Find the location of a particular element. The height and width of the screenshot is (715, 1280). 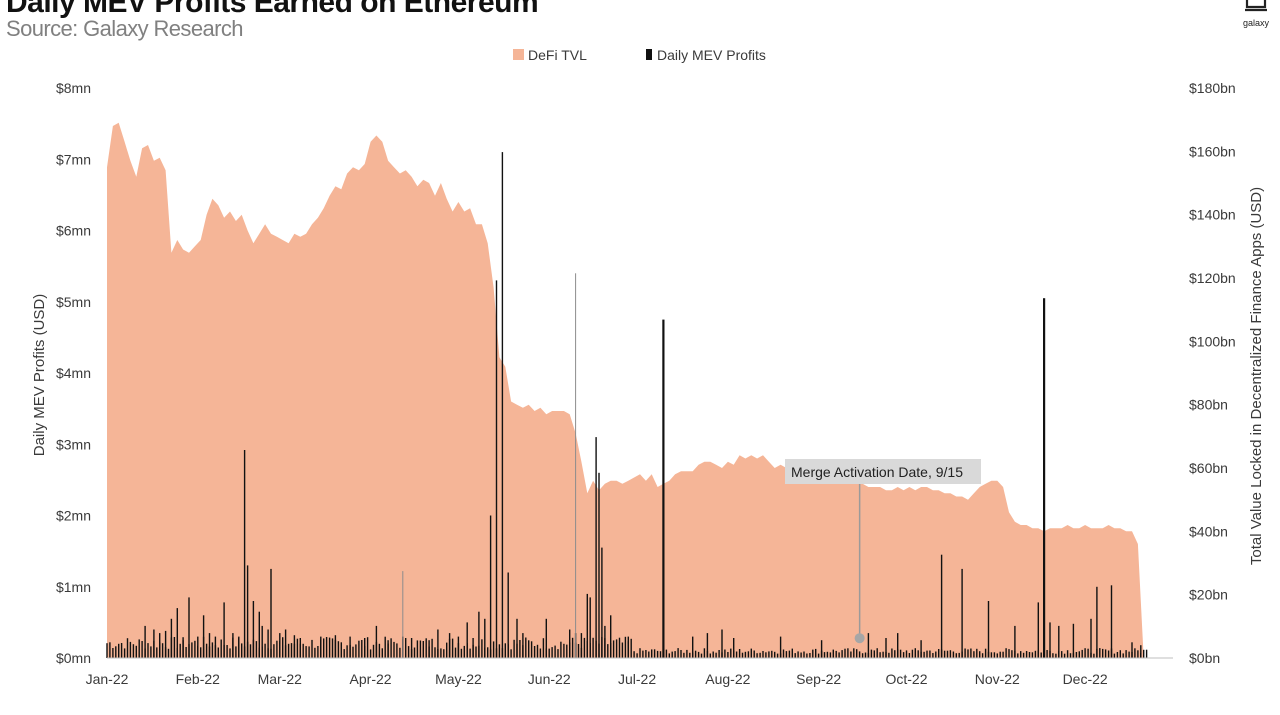

y-right-tick-label: $40bn is located at coordinates (1208, 531).